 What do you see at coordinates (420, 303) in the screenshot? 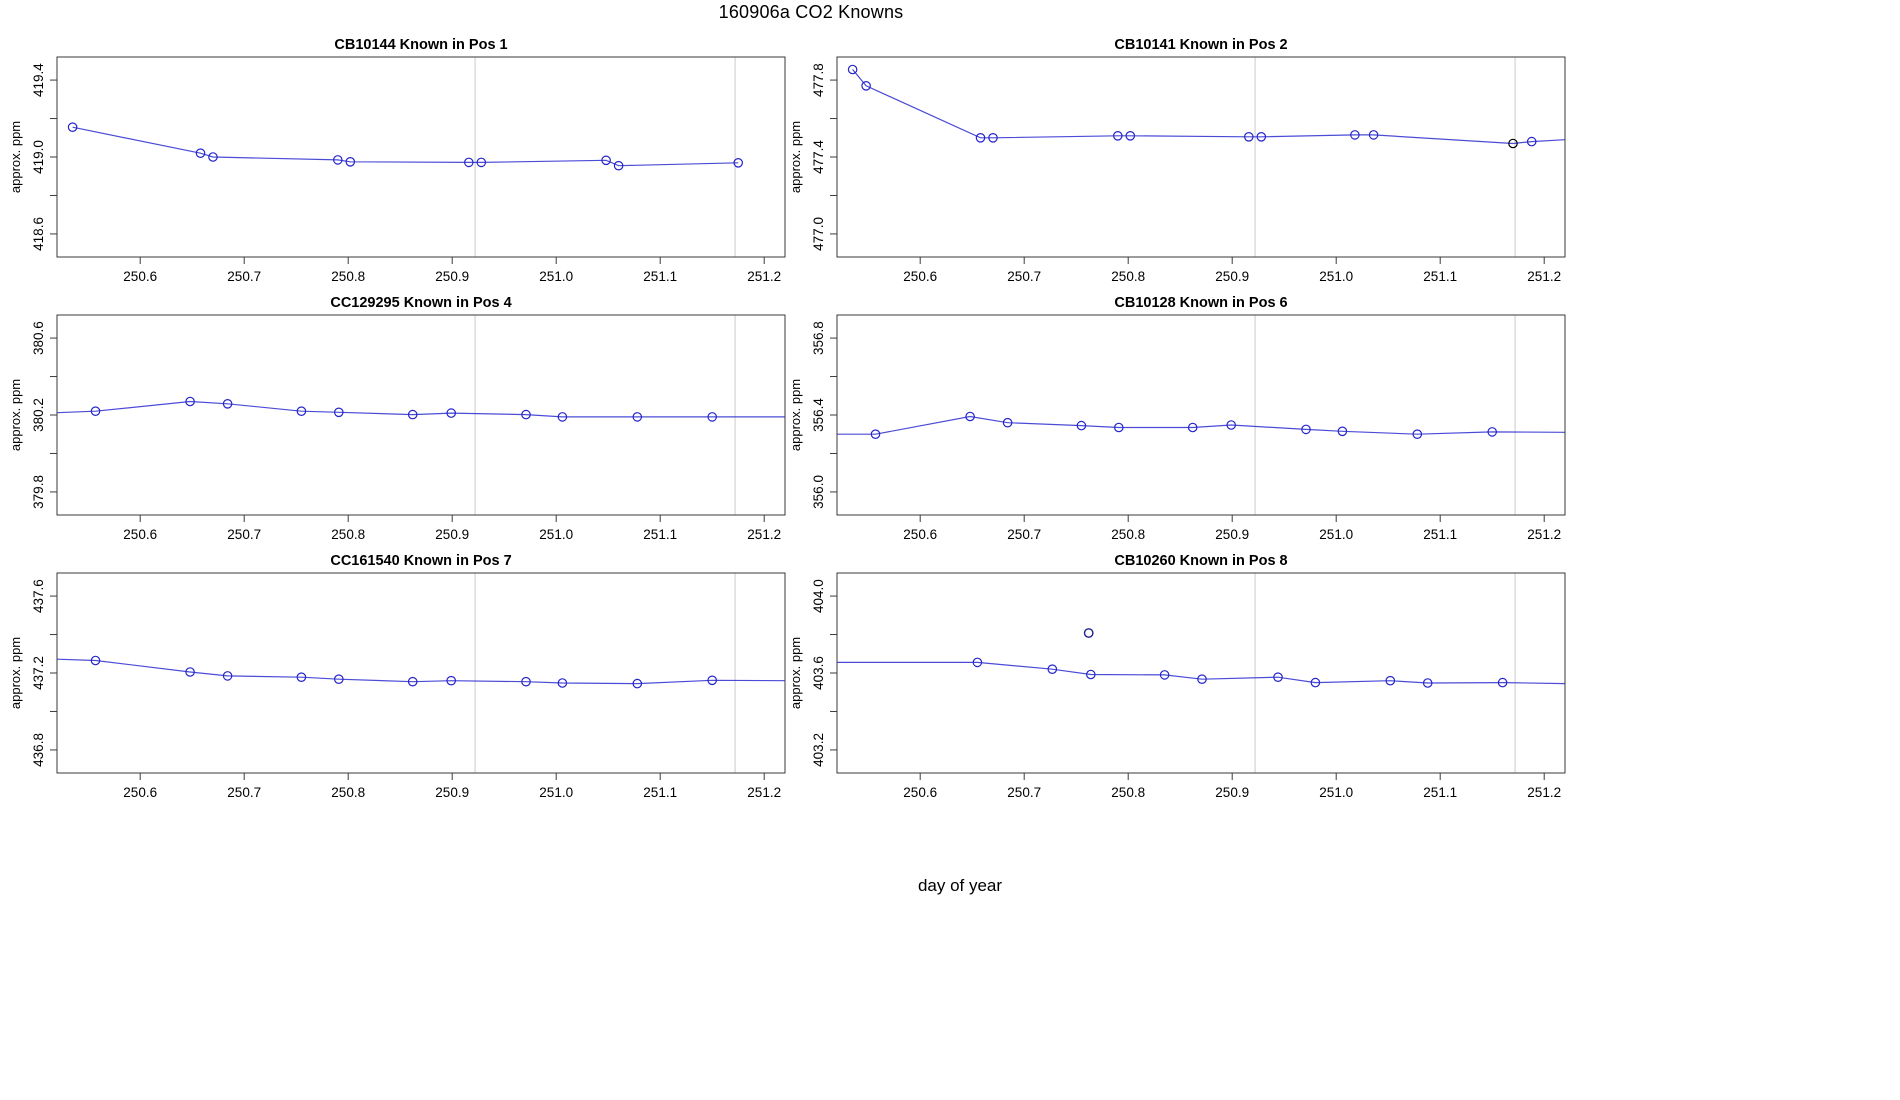
I see `panel-title: CC129295 Known in Pos 4` at bounding box center [420, 303].